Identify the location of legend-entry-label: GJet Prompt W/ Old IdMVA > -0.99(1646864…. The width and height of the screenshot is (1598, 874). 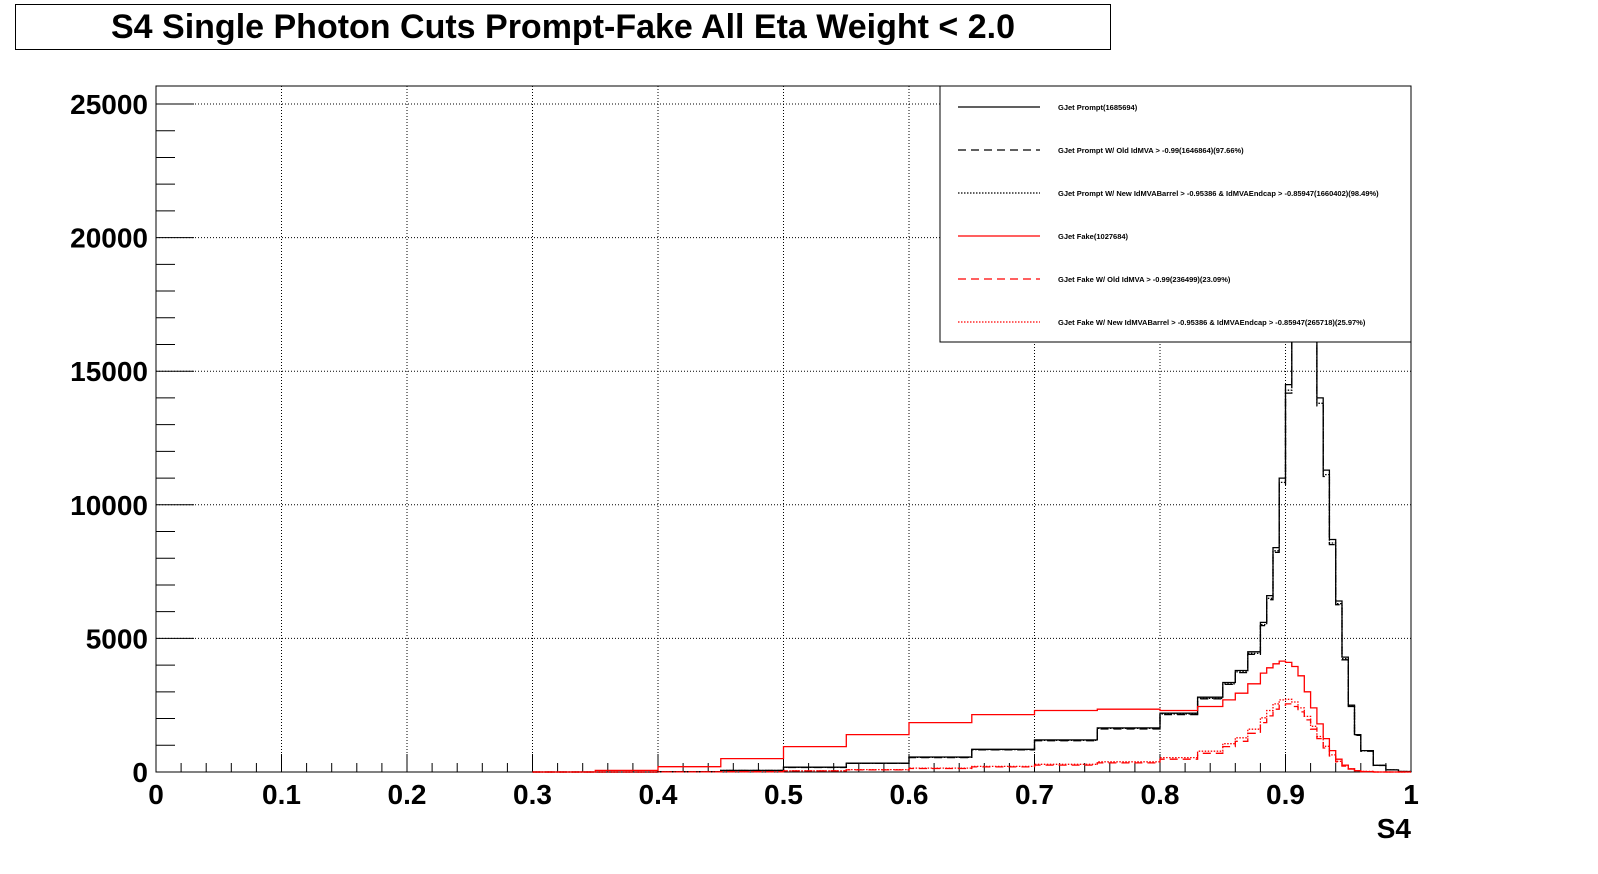
(1151, 150).